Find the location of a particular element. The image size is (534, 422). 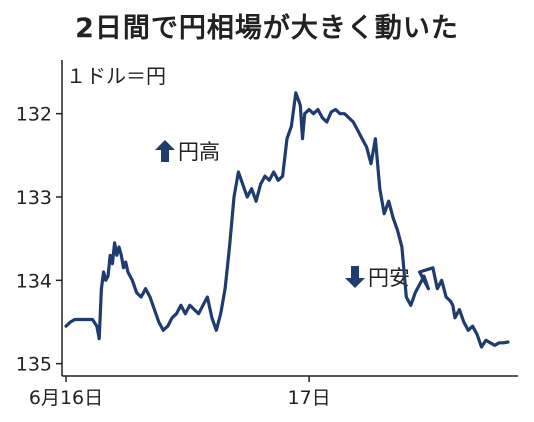

annotation-up-label: 円高 is located at coordinates (199, 152).